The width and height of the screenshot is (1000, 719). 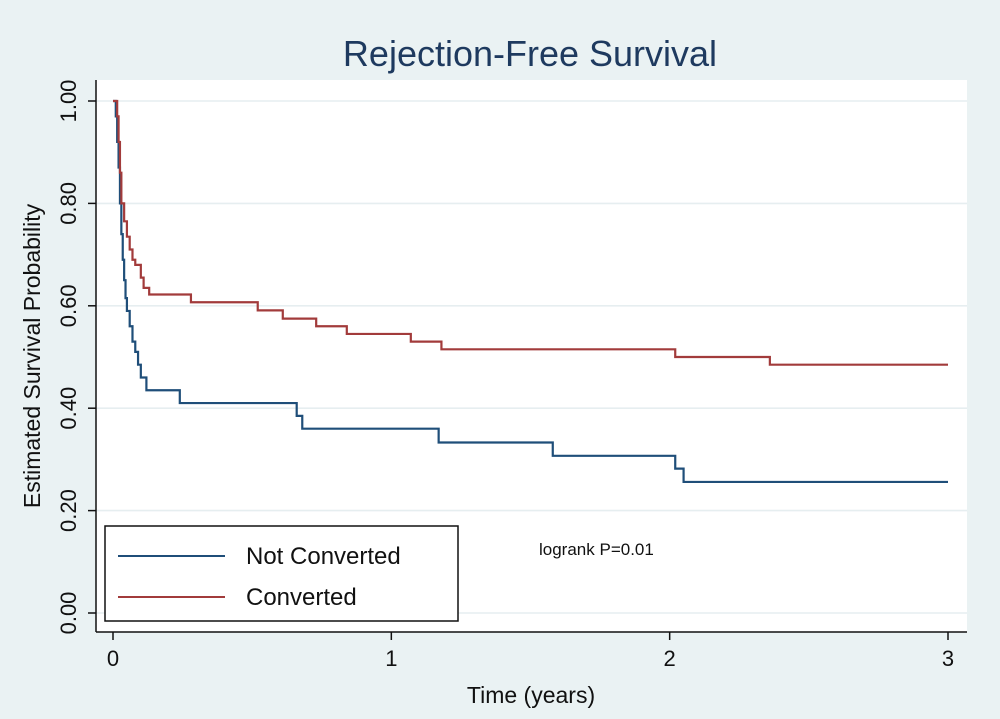 I want to click on y-tick-label: 0.60, so click(x=68, y=305).